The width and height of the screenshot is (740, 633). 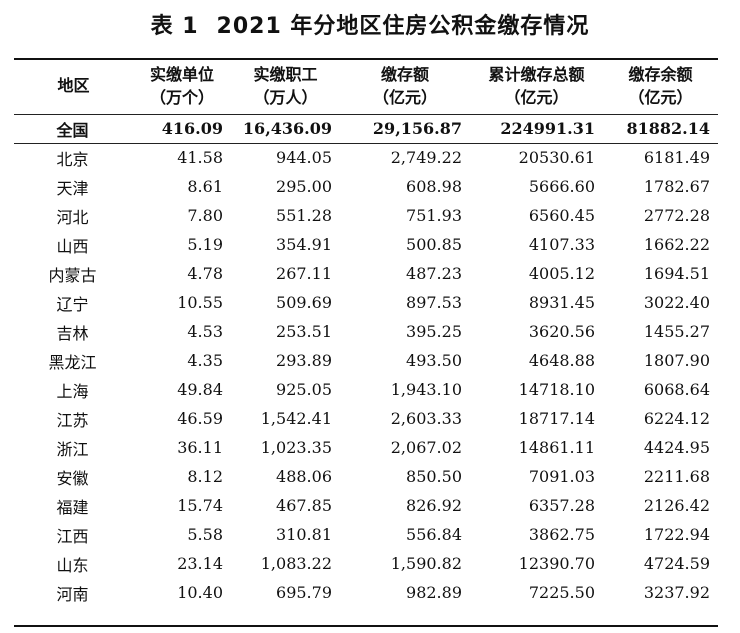 I want to click on region-cell: 辽宁, so click(x=72, y=304).